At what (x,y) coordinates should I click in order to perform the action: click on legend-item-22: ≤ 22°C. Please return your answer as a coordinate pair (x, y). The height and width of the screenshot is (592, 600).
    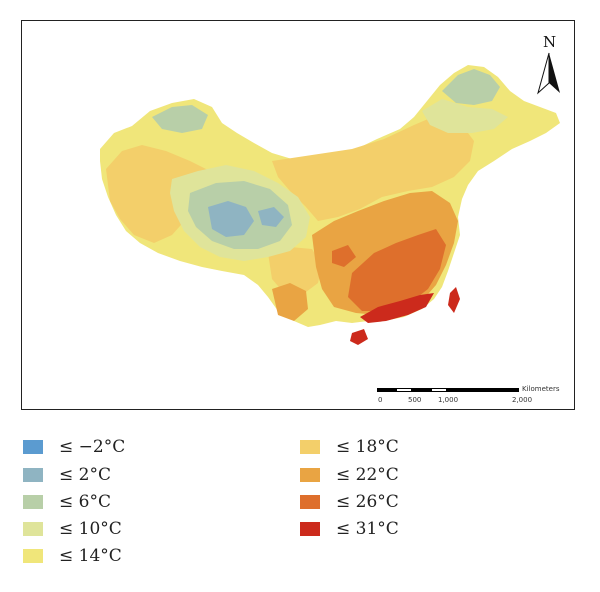
    Looking at the image, I should click on (349, 475).